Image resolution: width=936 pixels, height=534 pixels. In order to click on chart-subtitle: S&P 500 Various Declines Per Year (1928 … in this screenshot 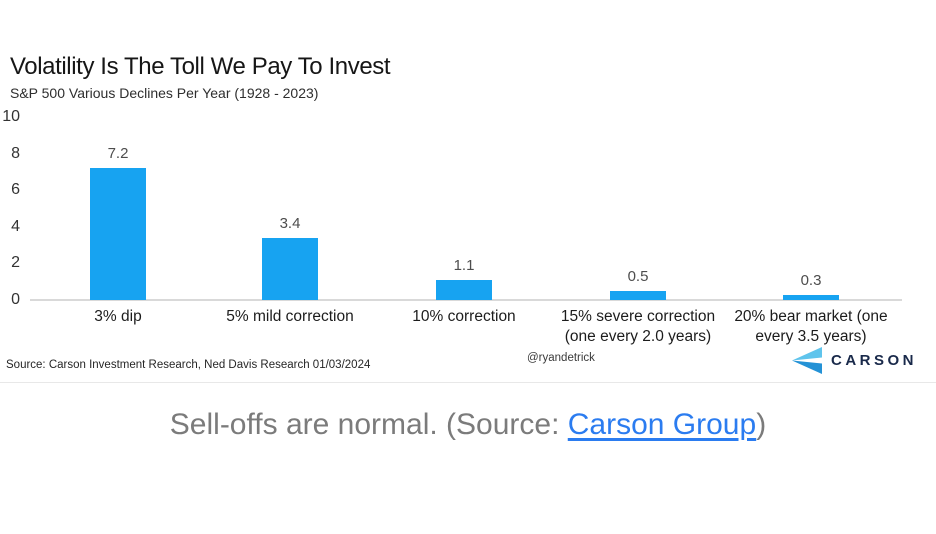, I will do `click(164, 93)`.